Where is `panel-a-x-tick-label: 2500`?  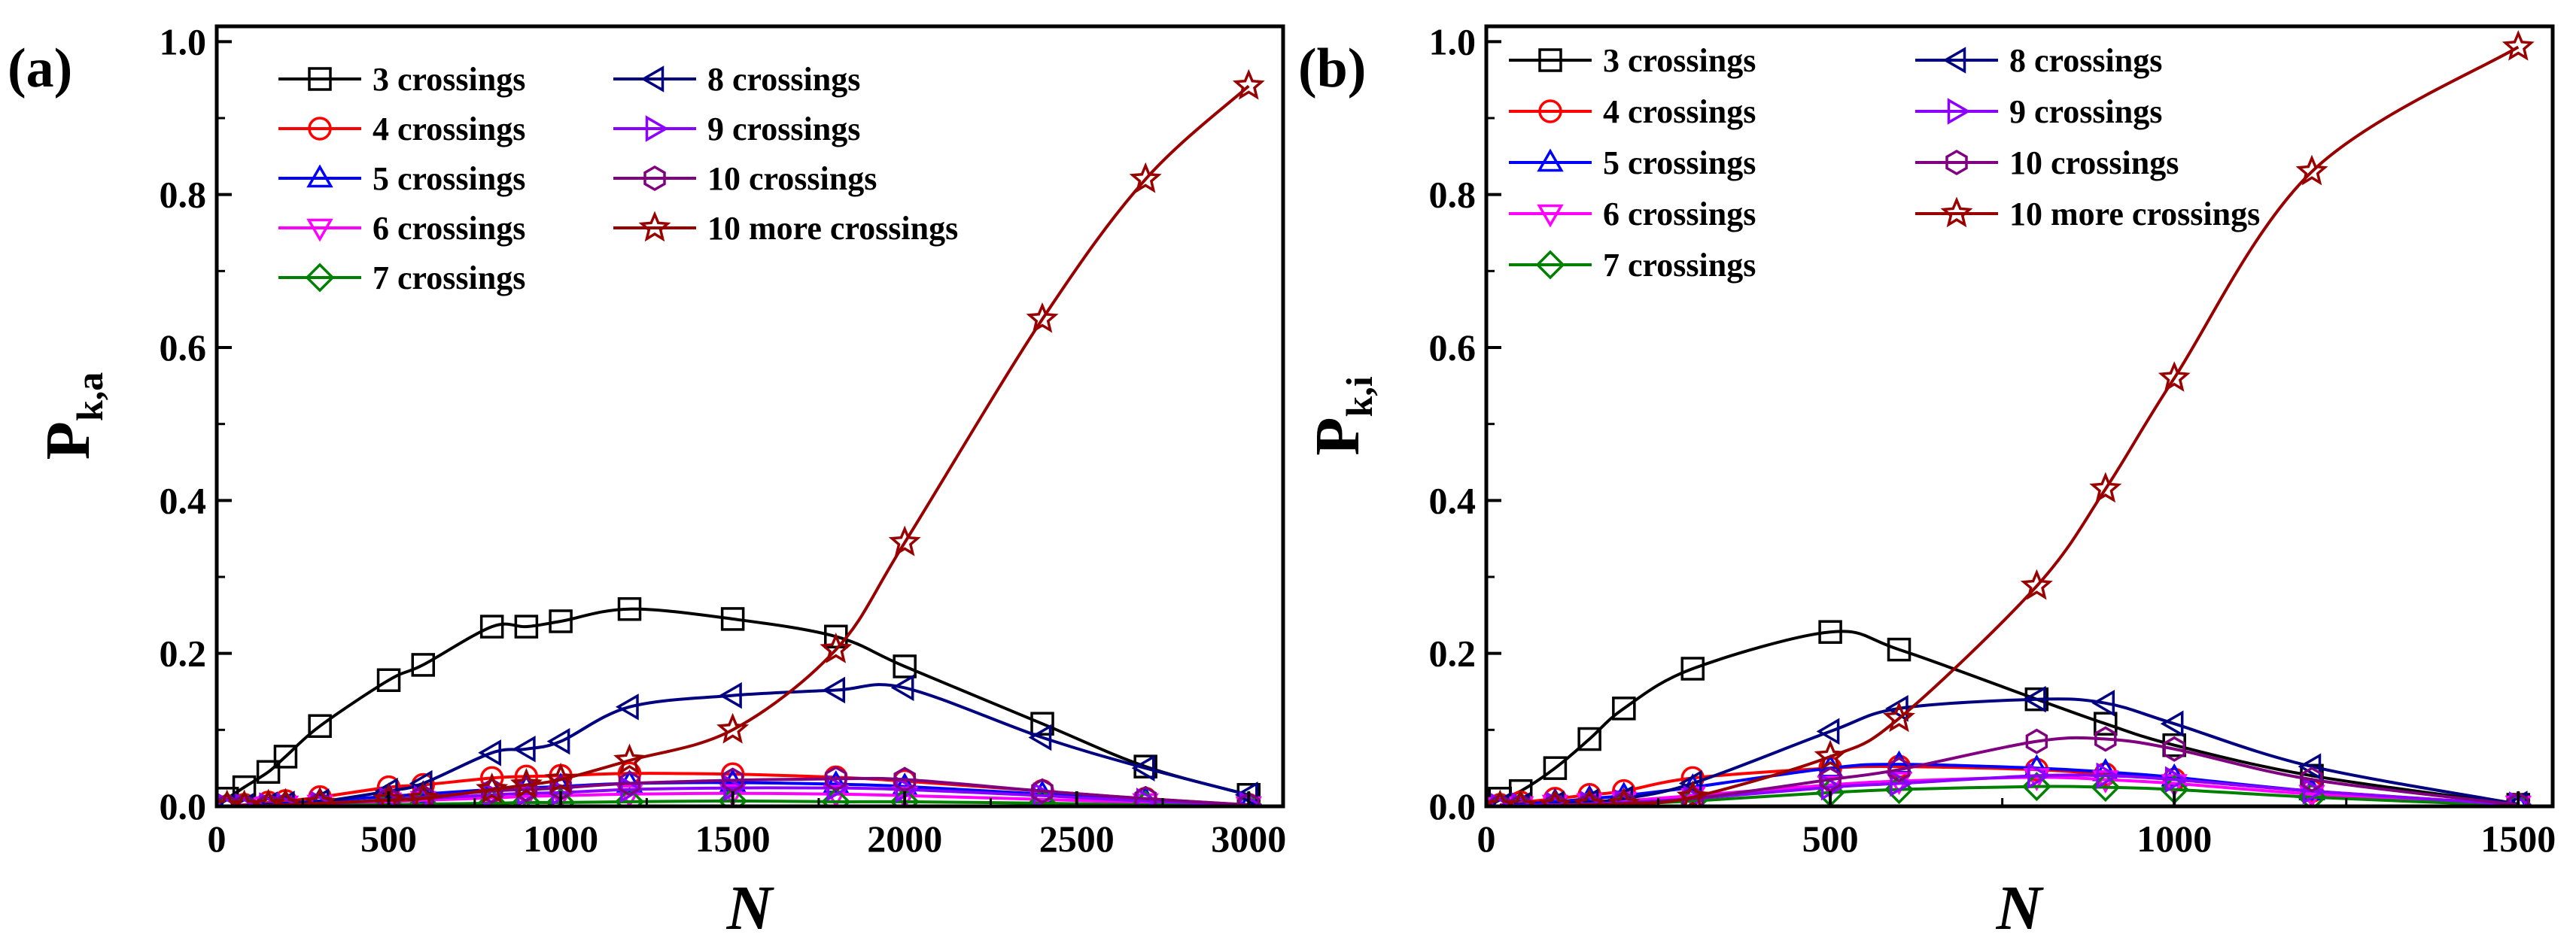 panel-a-x-tick-label: 2500 is located at coordinates (1077, 839).